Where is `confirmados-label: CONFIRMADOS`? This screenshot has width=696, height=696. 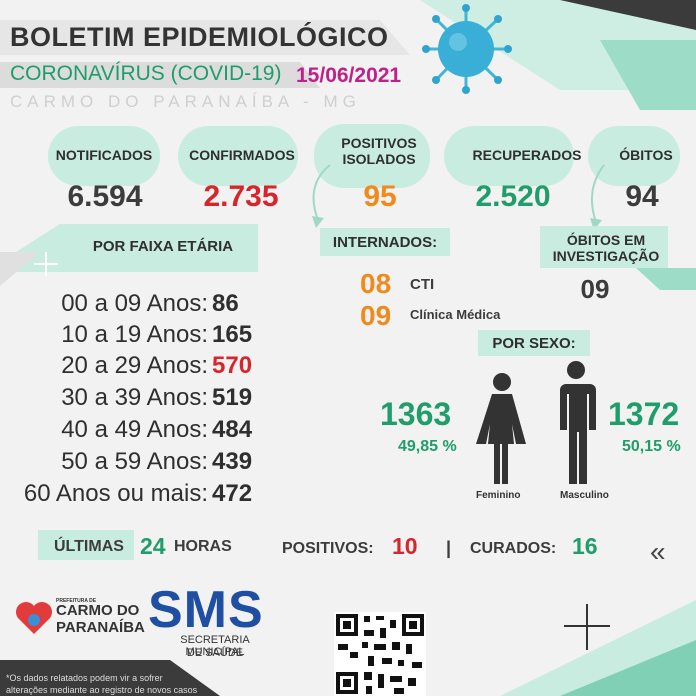 confirmados-label: CONFIRMADOS is located at coordinates (242, 155).